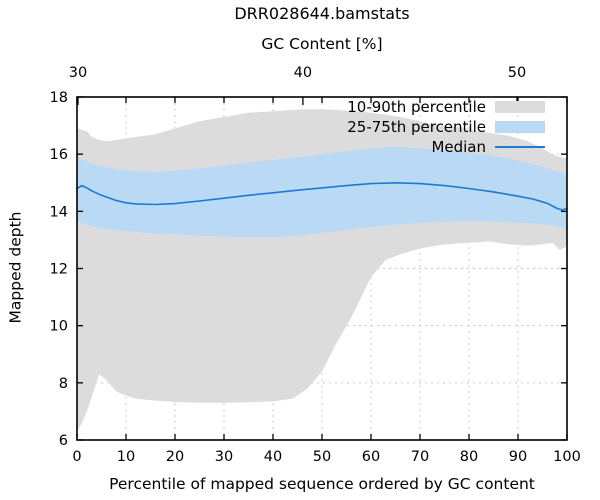  I want to click on legend-row-25-75: 25-75th percentile, so click(446, 127).